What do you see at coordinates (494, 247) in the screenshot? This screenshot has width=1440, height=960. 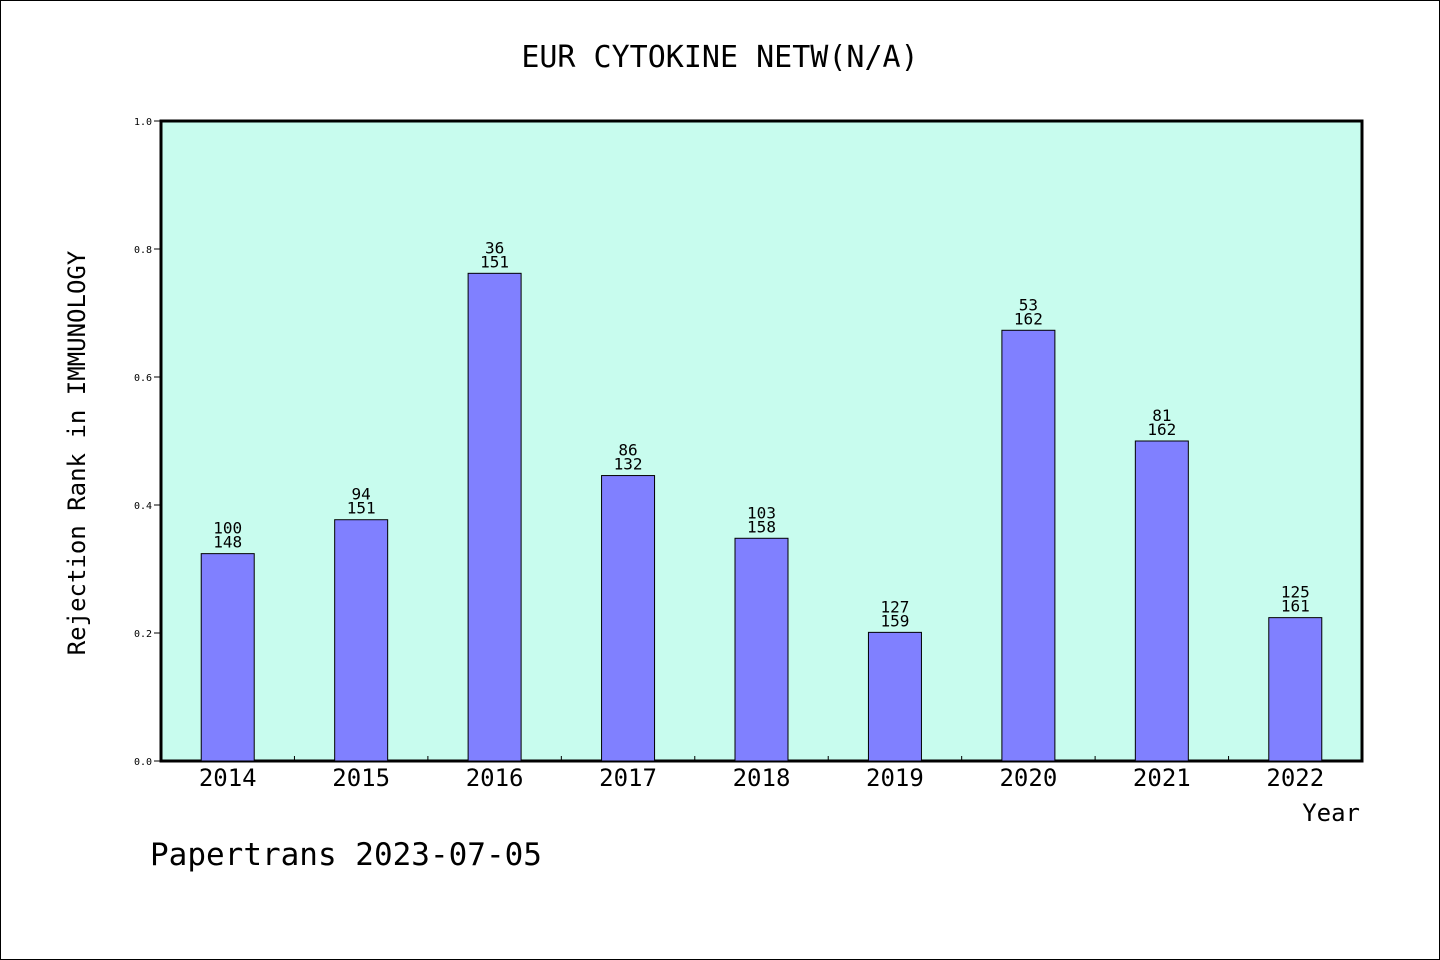 I see `bar-label-top: 36` at bounding box center [494, 247].